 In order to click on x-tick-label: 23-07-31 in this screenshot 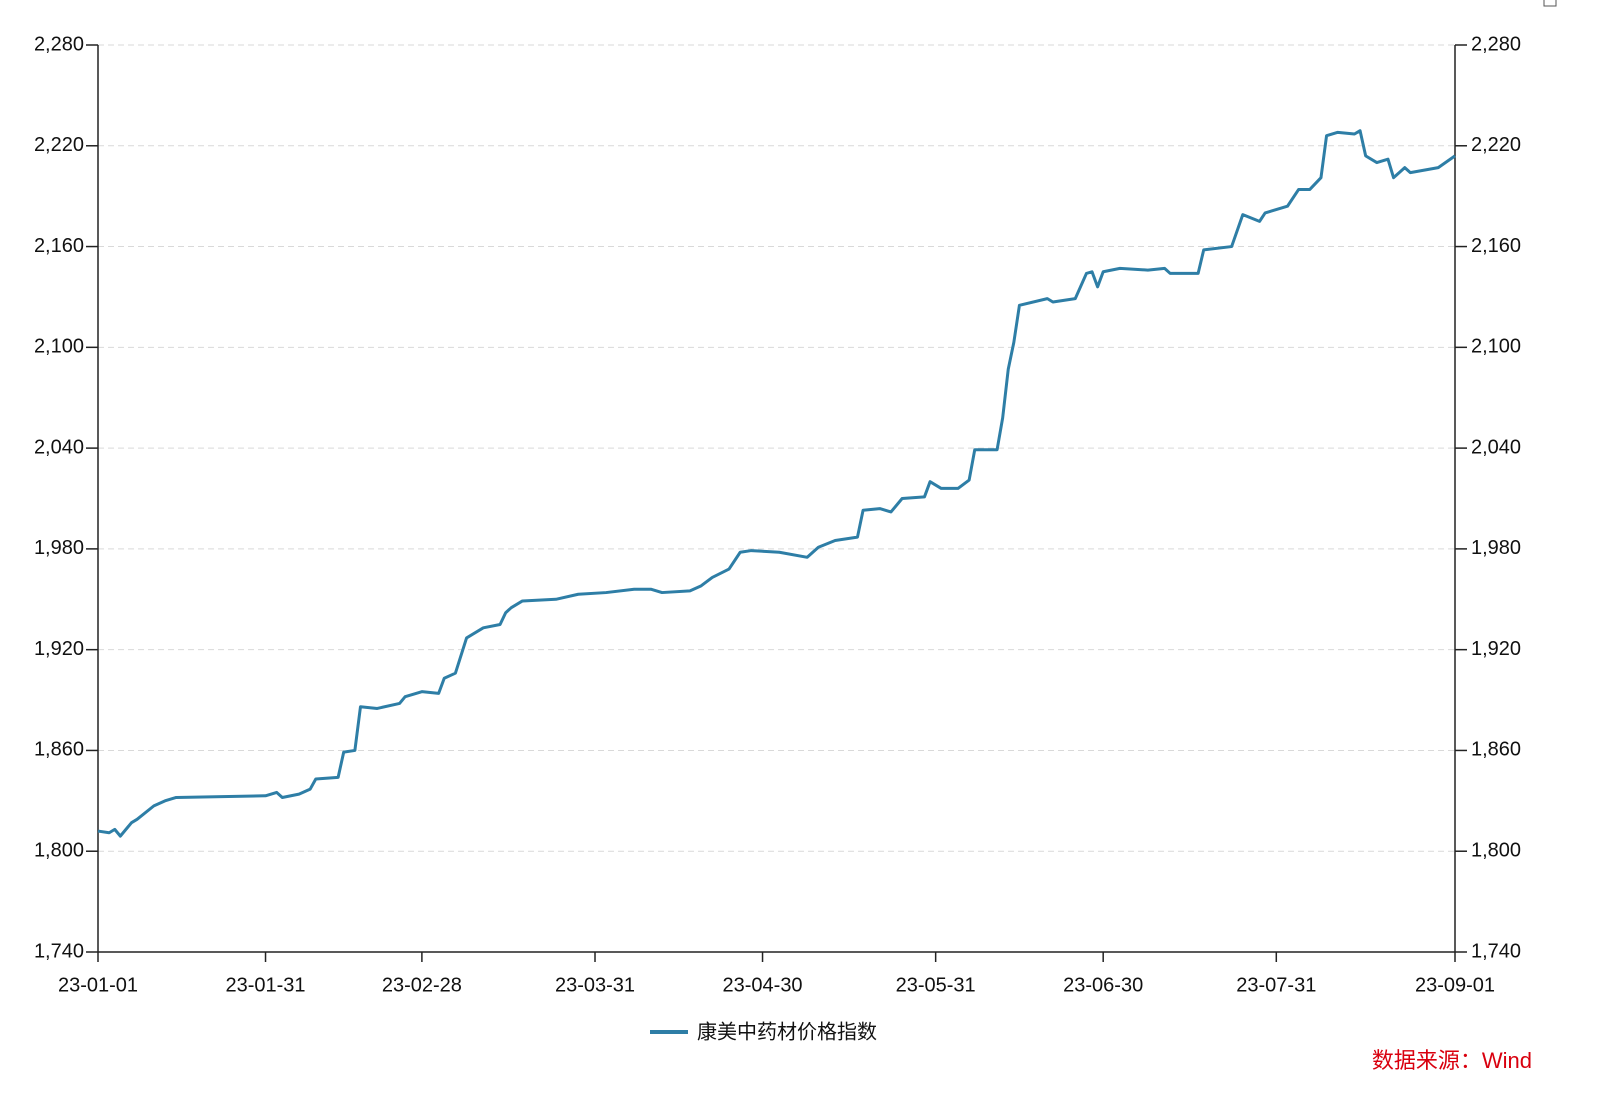, I will do `click(1276, 985)`.